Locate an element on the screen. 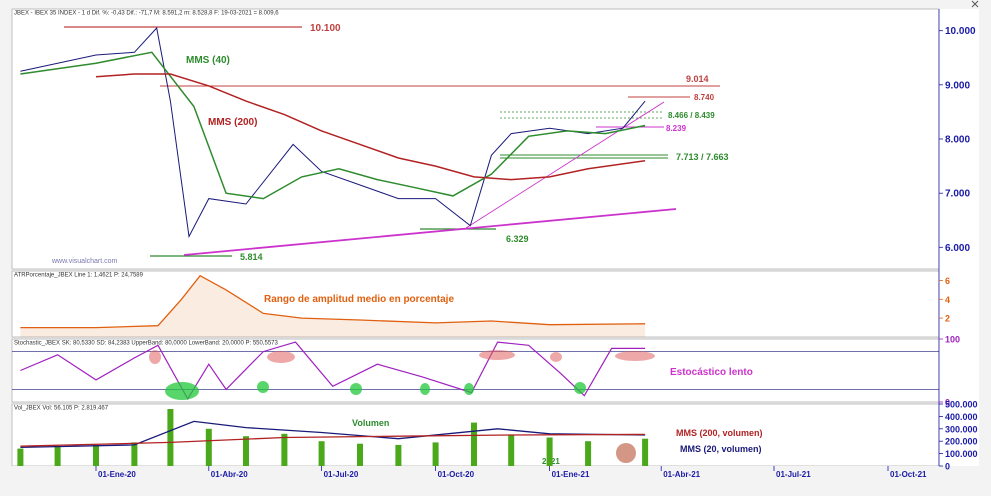 This screenshot has height=496, width=991. label-volume-mms200: MMS (200, volumen) is located at coordinates (719, 433).